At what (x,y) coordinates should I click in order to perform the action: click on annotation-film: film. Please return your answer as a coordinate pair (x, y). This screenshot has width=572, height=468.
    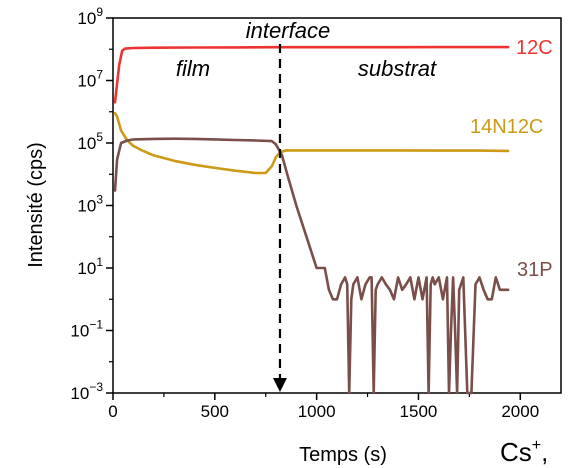
    Looking at the image, I should click on (193, 68).